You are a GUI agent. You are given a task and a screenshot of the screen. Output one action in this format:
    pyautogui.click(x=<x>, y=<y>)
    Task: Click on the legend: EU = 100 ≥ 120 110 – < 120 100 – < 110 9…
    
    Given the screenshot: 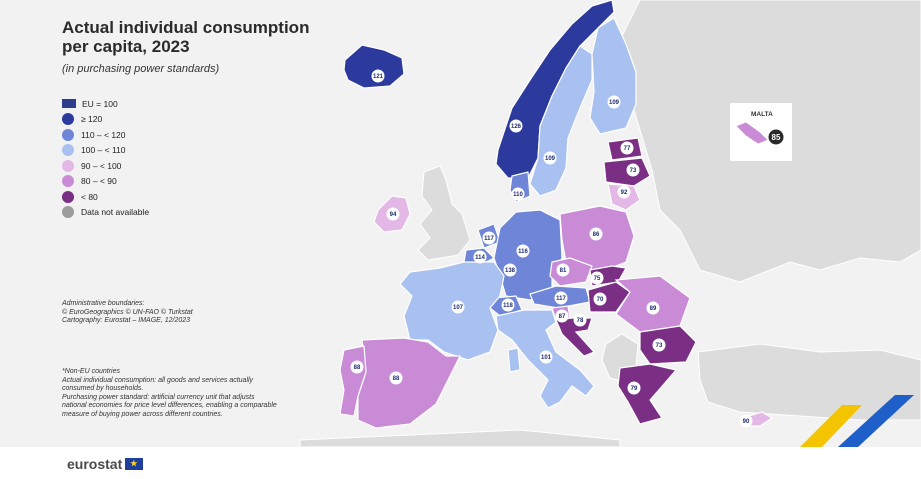 What is the action you would take?
    pyautogui.click(x=105, y=158)
    